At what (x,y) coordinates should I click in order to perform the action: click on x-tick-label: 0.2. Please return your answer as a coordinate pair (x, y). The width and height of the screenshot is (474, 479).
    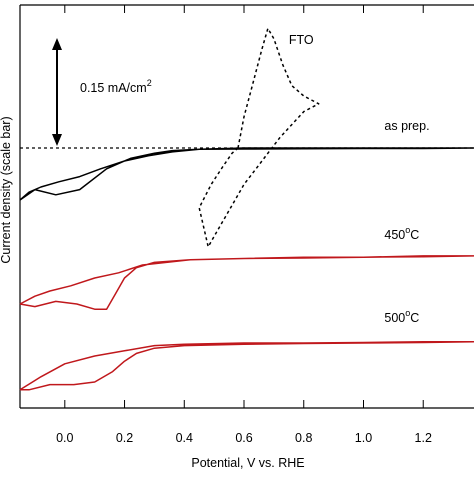
    Looking at the image, I should click on (124, 438).